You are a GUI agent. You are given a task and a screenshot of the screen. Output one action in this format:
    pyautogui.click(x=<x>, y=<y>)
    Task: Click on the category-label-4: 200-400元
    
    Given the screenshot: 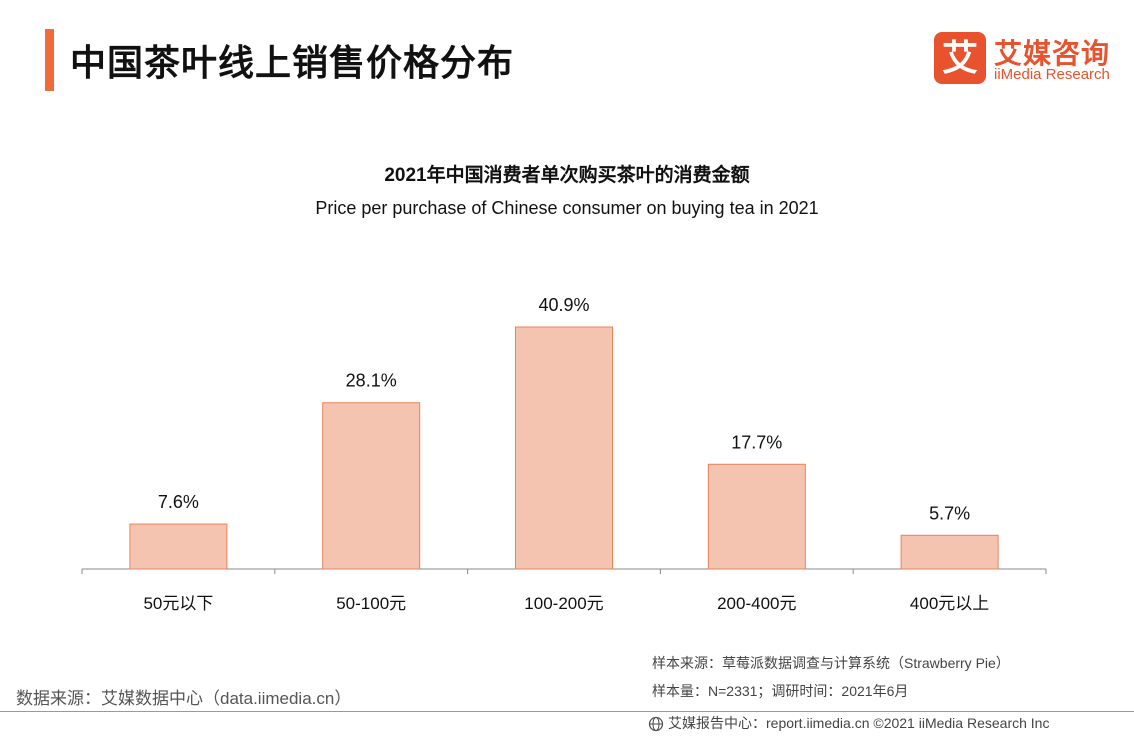 What is the action you would take?
    pyautogui.click(x=756, y=603)
    